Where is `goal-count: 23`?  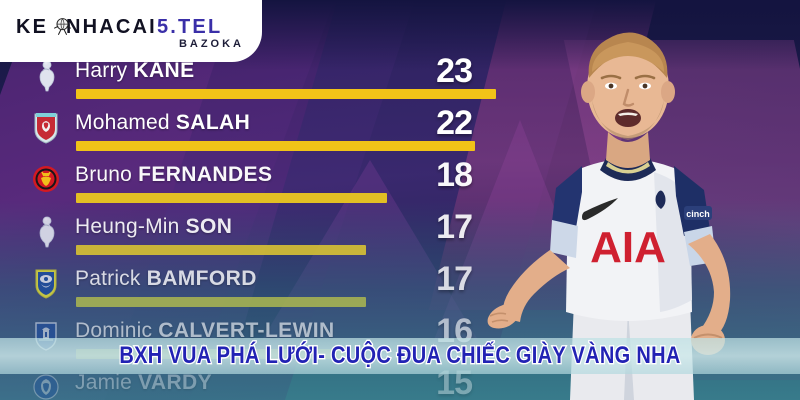
goal-count: 23 is located at coordinates (454, 71).